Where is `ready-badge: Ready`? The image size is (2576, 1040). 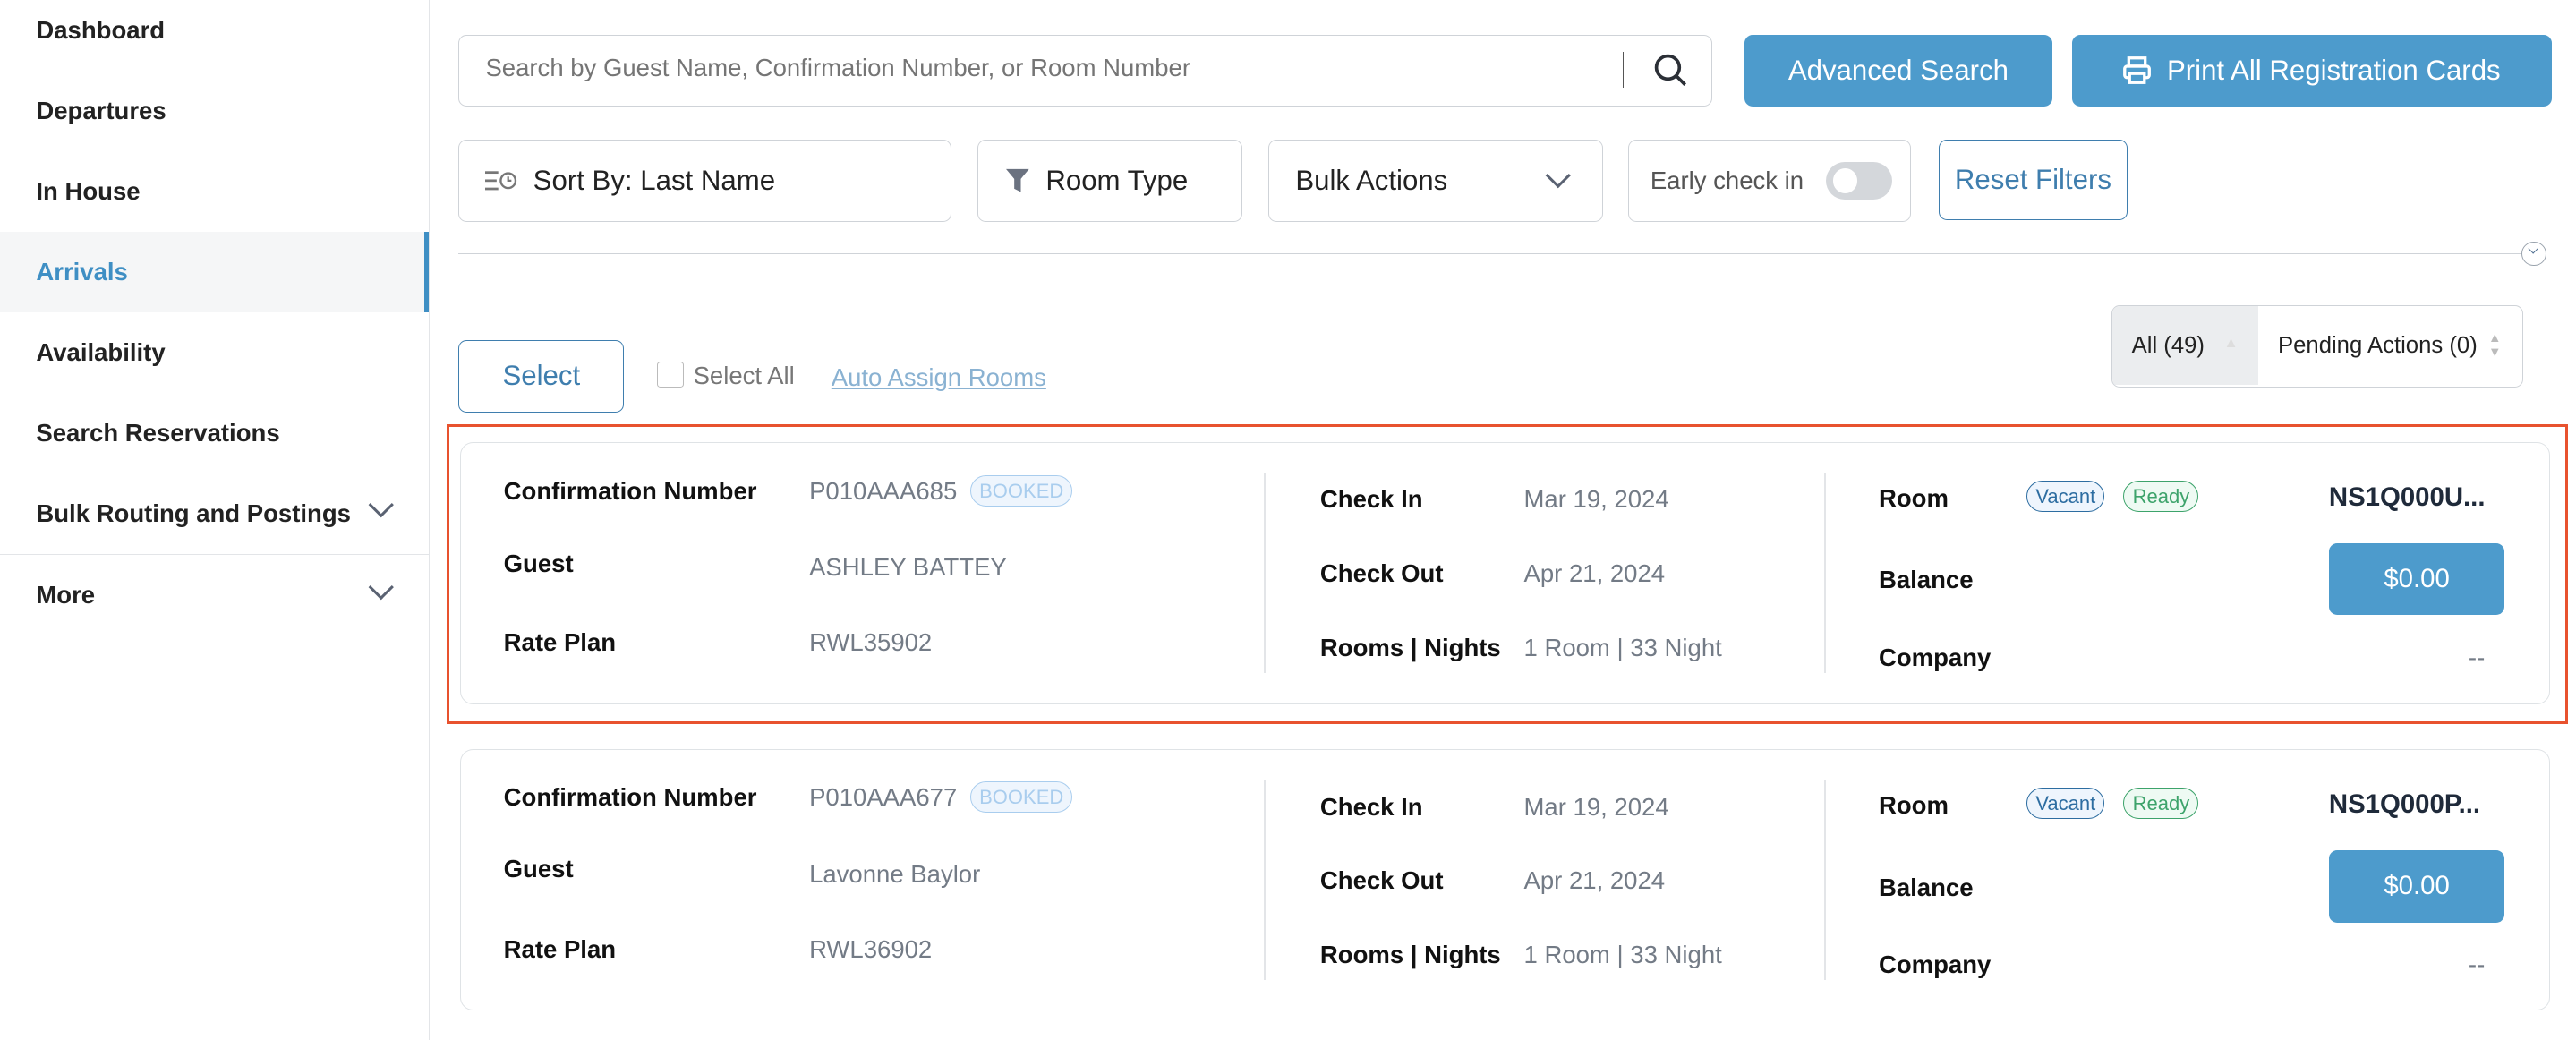
ready-badge: Ready is located at coordinates (2161, 804).